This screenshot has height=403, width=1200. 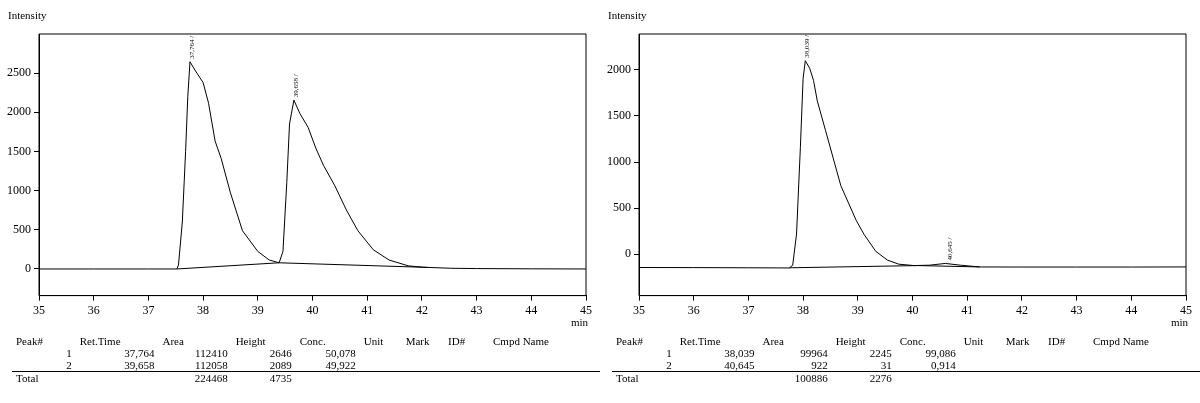 What do you see at coordinates (211, 365) in the screenshot?
I see `text: 2 39,658 112058 2089 49,922` at bounding box center [211, 365].